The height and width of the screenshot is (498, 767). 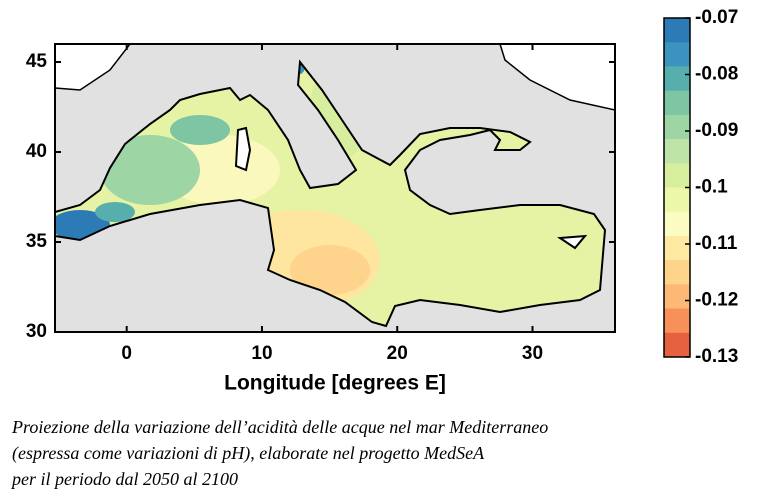 I want to click on colorbar-tick-label: -0.1, so click(x=711, y=187).